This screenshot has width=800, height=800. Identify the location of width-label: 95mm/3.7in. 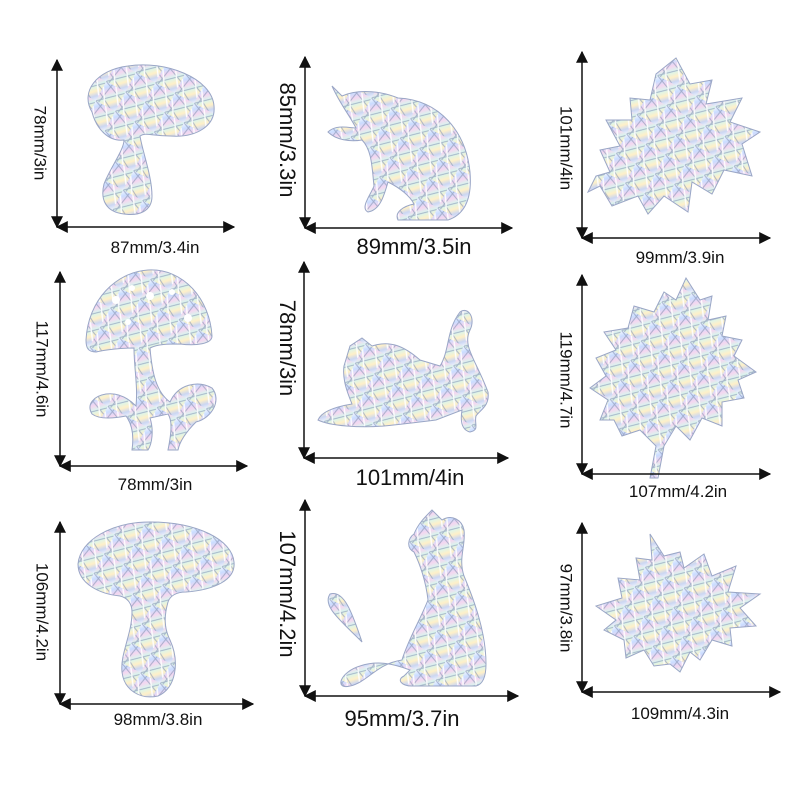
(402, 718).